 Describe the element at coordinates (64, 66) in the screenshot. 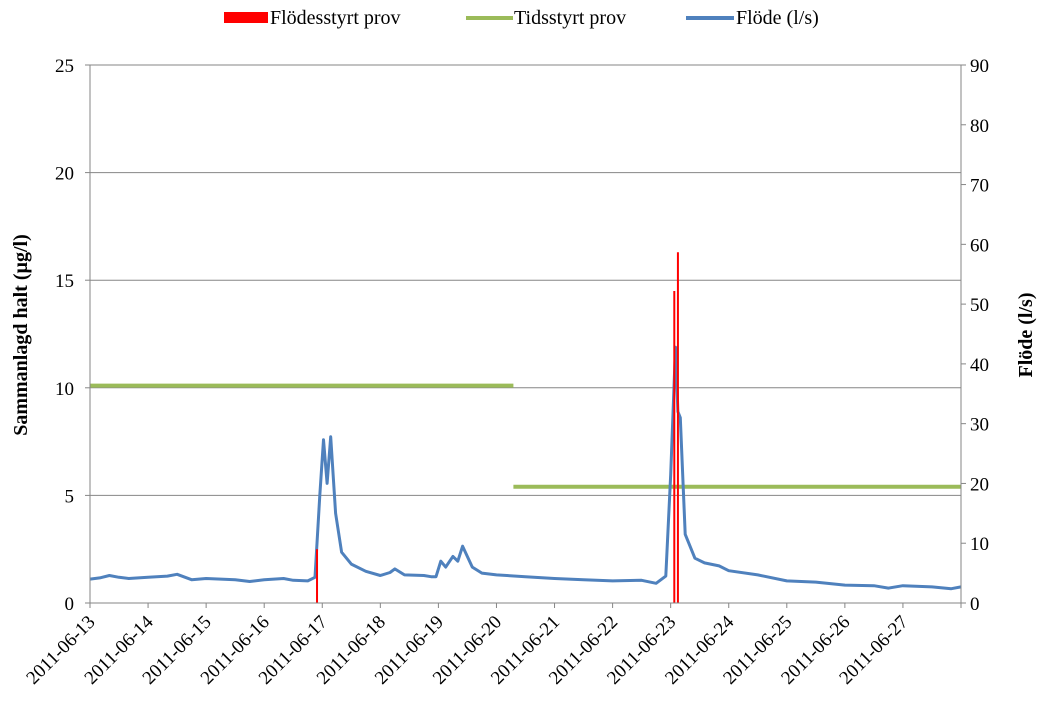

I see `left-tick-label: 25` at that location.